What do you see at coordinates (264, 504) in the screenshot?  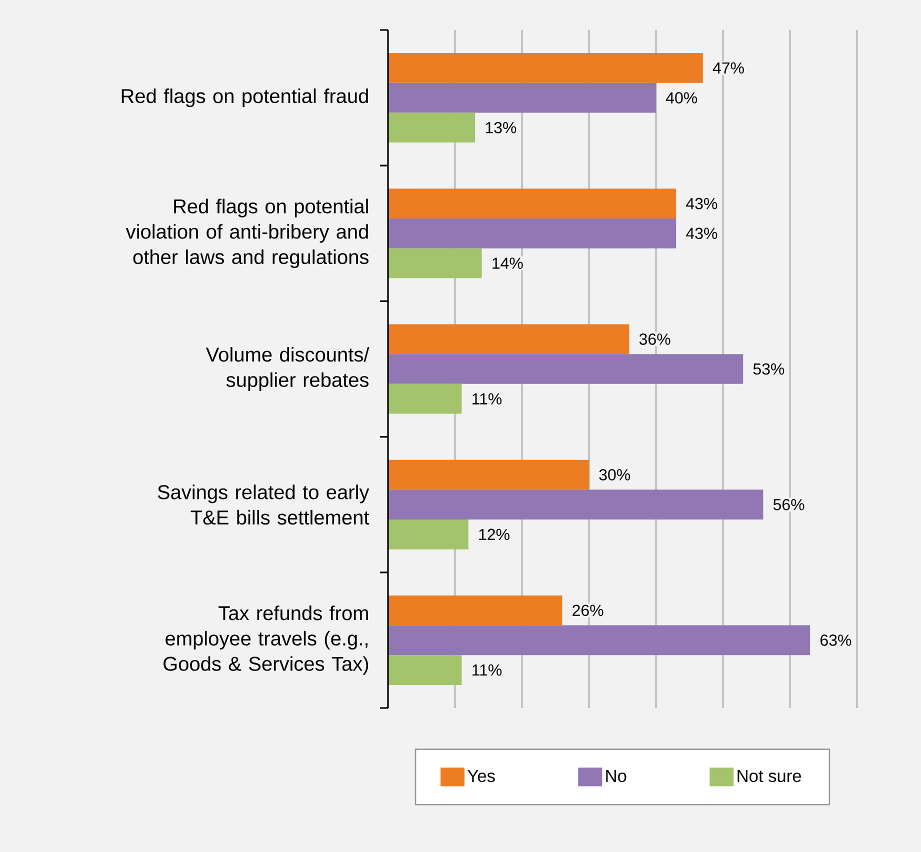 I see `y-tick-label: Savings related to early T&E bills settlement` at bounding box center [264, 504].